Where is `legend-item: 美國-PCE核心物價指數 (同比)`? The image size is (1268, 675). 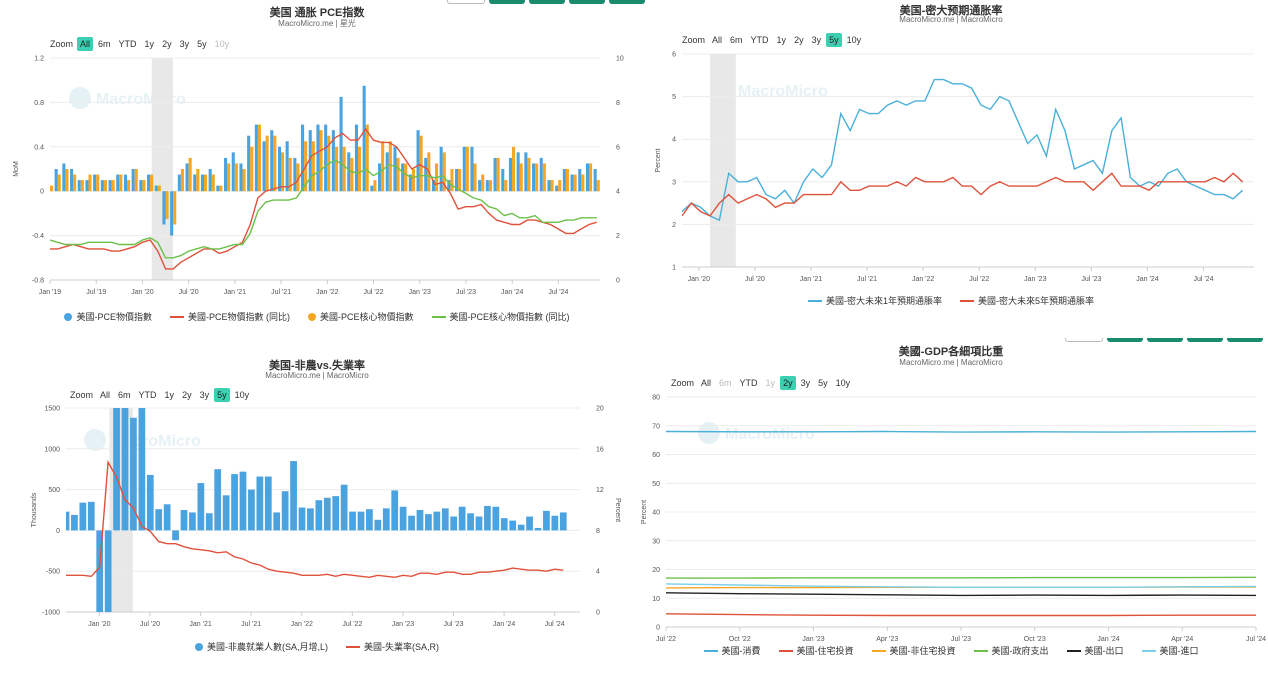
legend-item: 美國-PCE核心物價指數 (同比) is located at coordinates (501, 316).